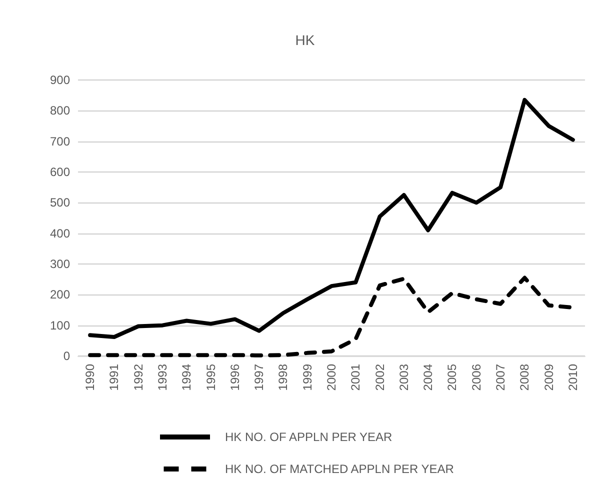 The height and width of the screenshot is (492, 610). I want to click on y-tick-label: 100, so click(60, 325).